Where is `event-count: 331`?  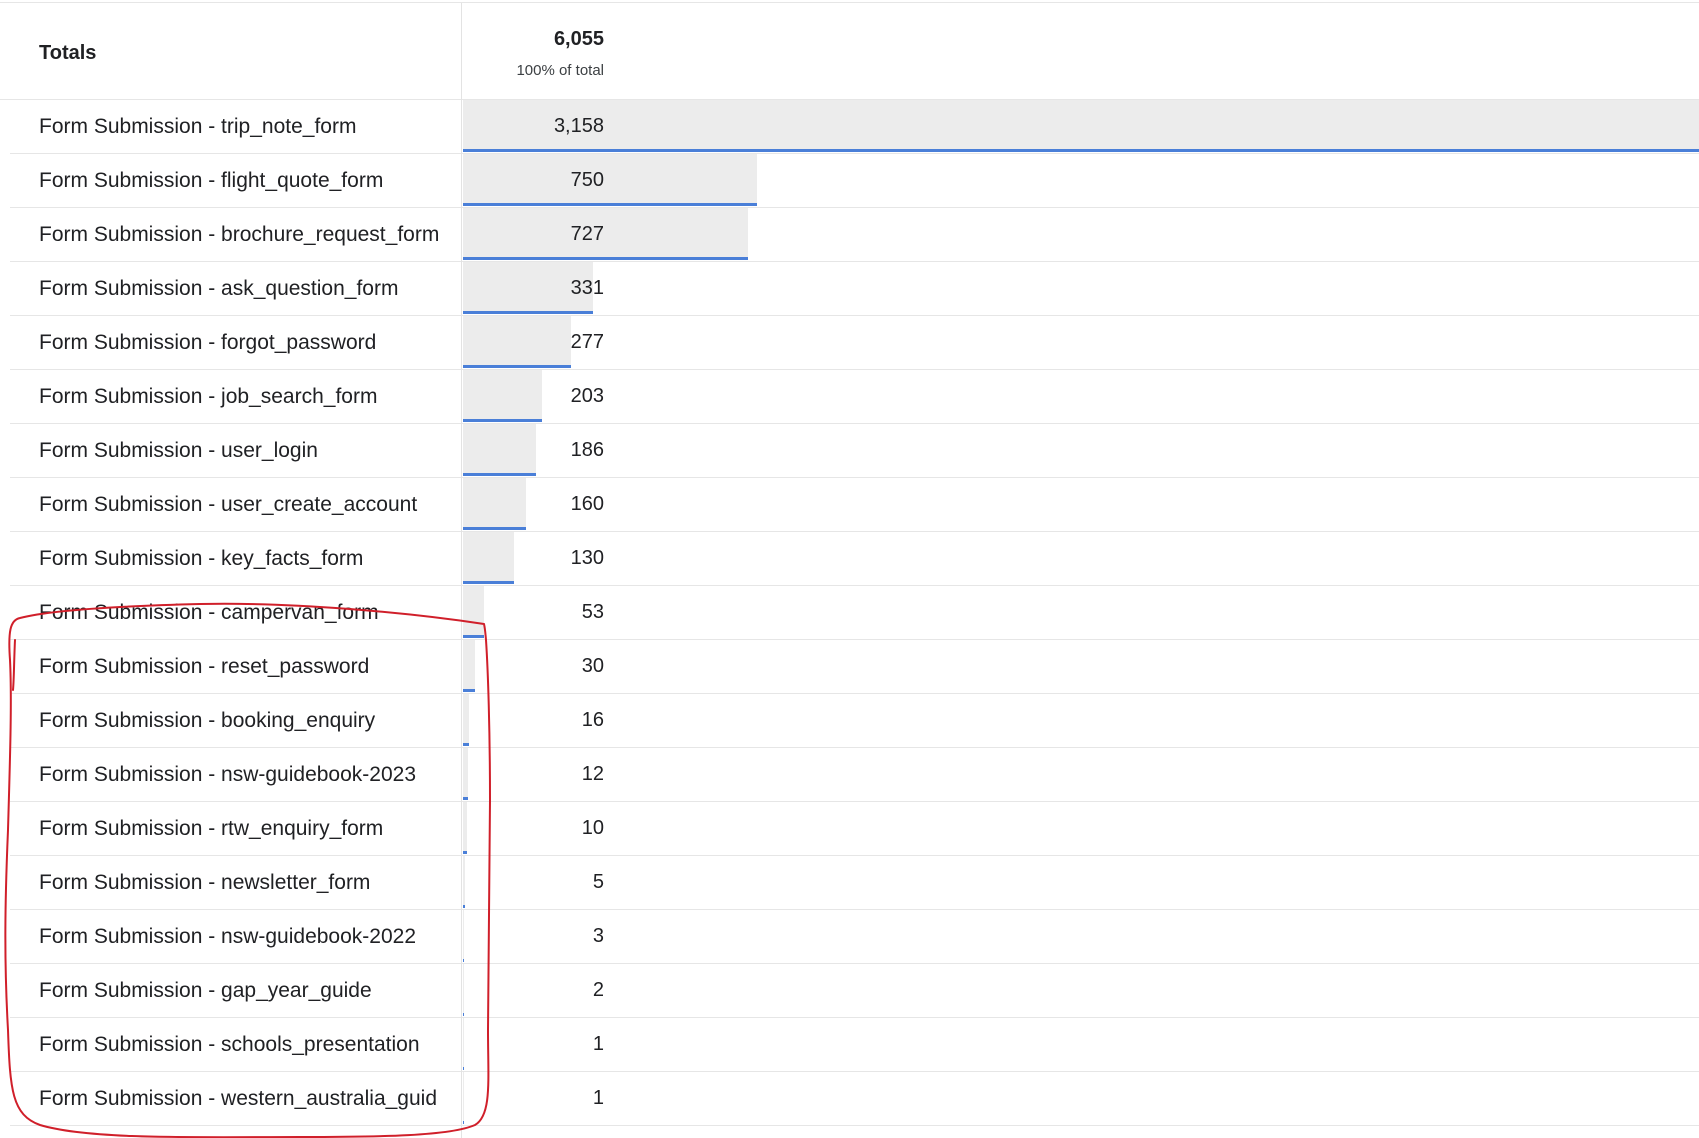
event-count: 331 is located at coordinates (587, 288).